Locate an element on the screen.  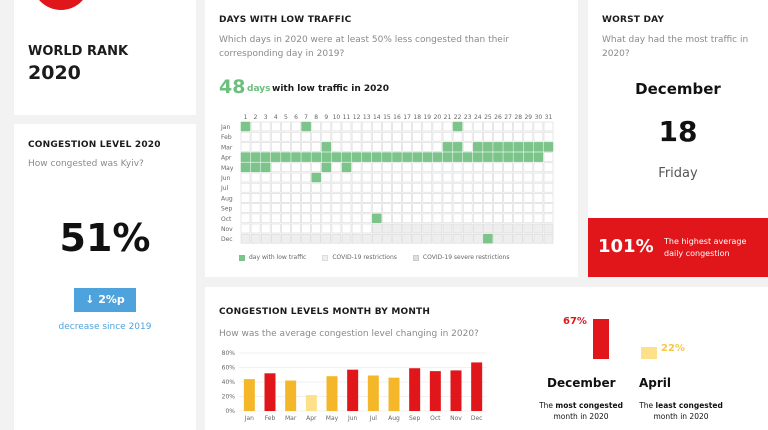
month-label: Apr is located at coordinates (226, 158).